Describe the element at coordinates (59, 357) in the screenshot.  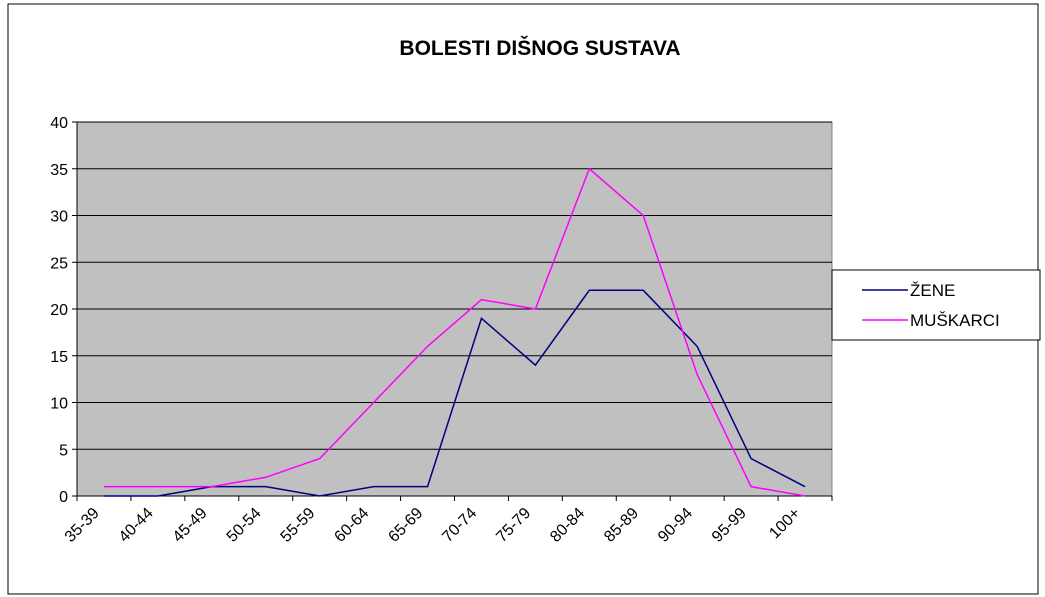
I see `y-tick-label: 15` at that location.